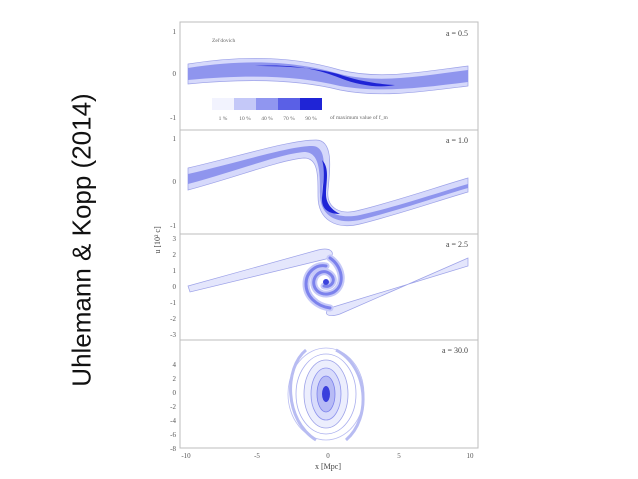  I want to click on y-tick-label: -8, so click(173, 449).